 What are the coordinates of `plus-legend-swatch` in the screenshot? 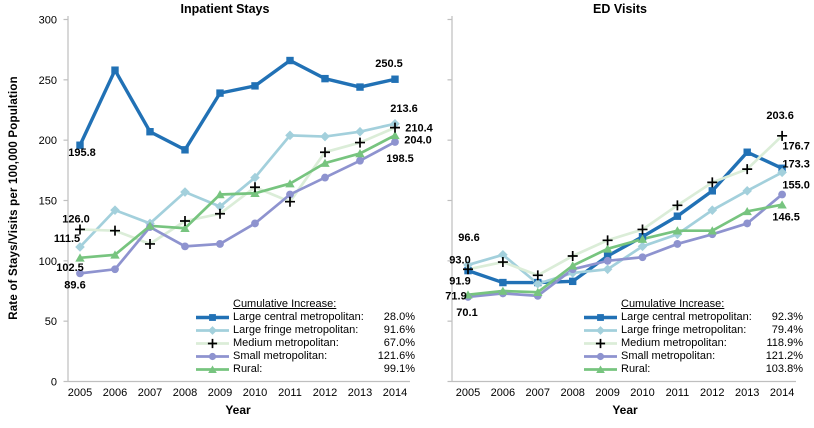 It's located at (600, 343).